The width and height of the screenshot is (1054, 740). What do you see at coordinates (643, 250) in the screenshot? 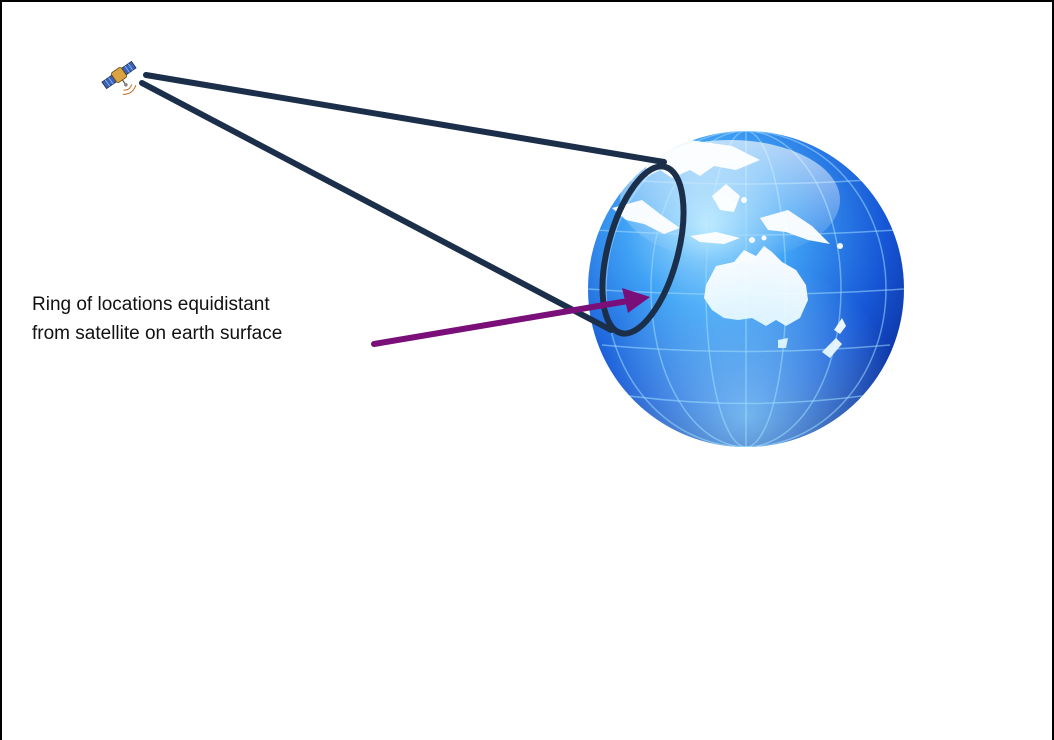
I see `equidistant-ring` at bounding box center [643, 250].